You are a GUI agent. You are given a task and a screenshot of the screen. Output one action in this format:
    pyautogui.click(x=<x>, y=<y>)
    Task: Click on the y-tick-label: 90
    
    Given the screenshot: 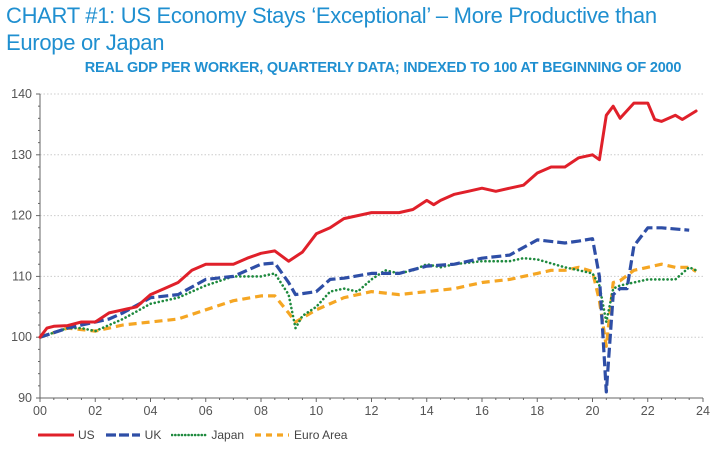 What is the action you would take?
    pyautogui.click(x=25, y=398)
    